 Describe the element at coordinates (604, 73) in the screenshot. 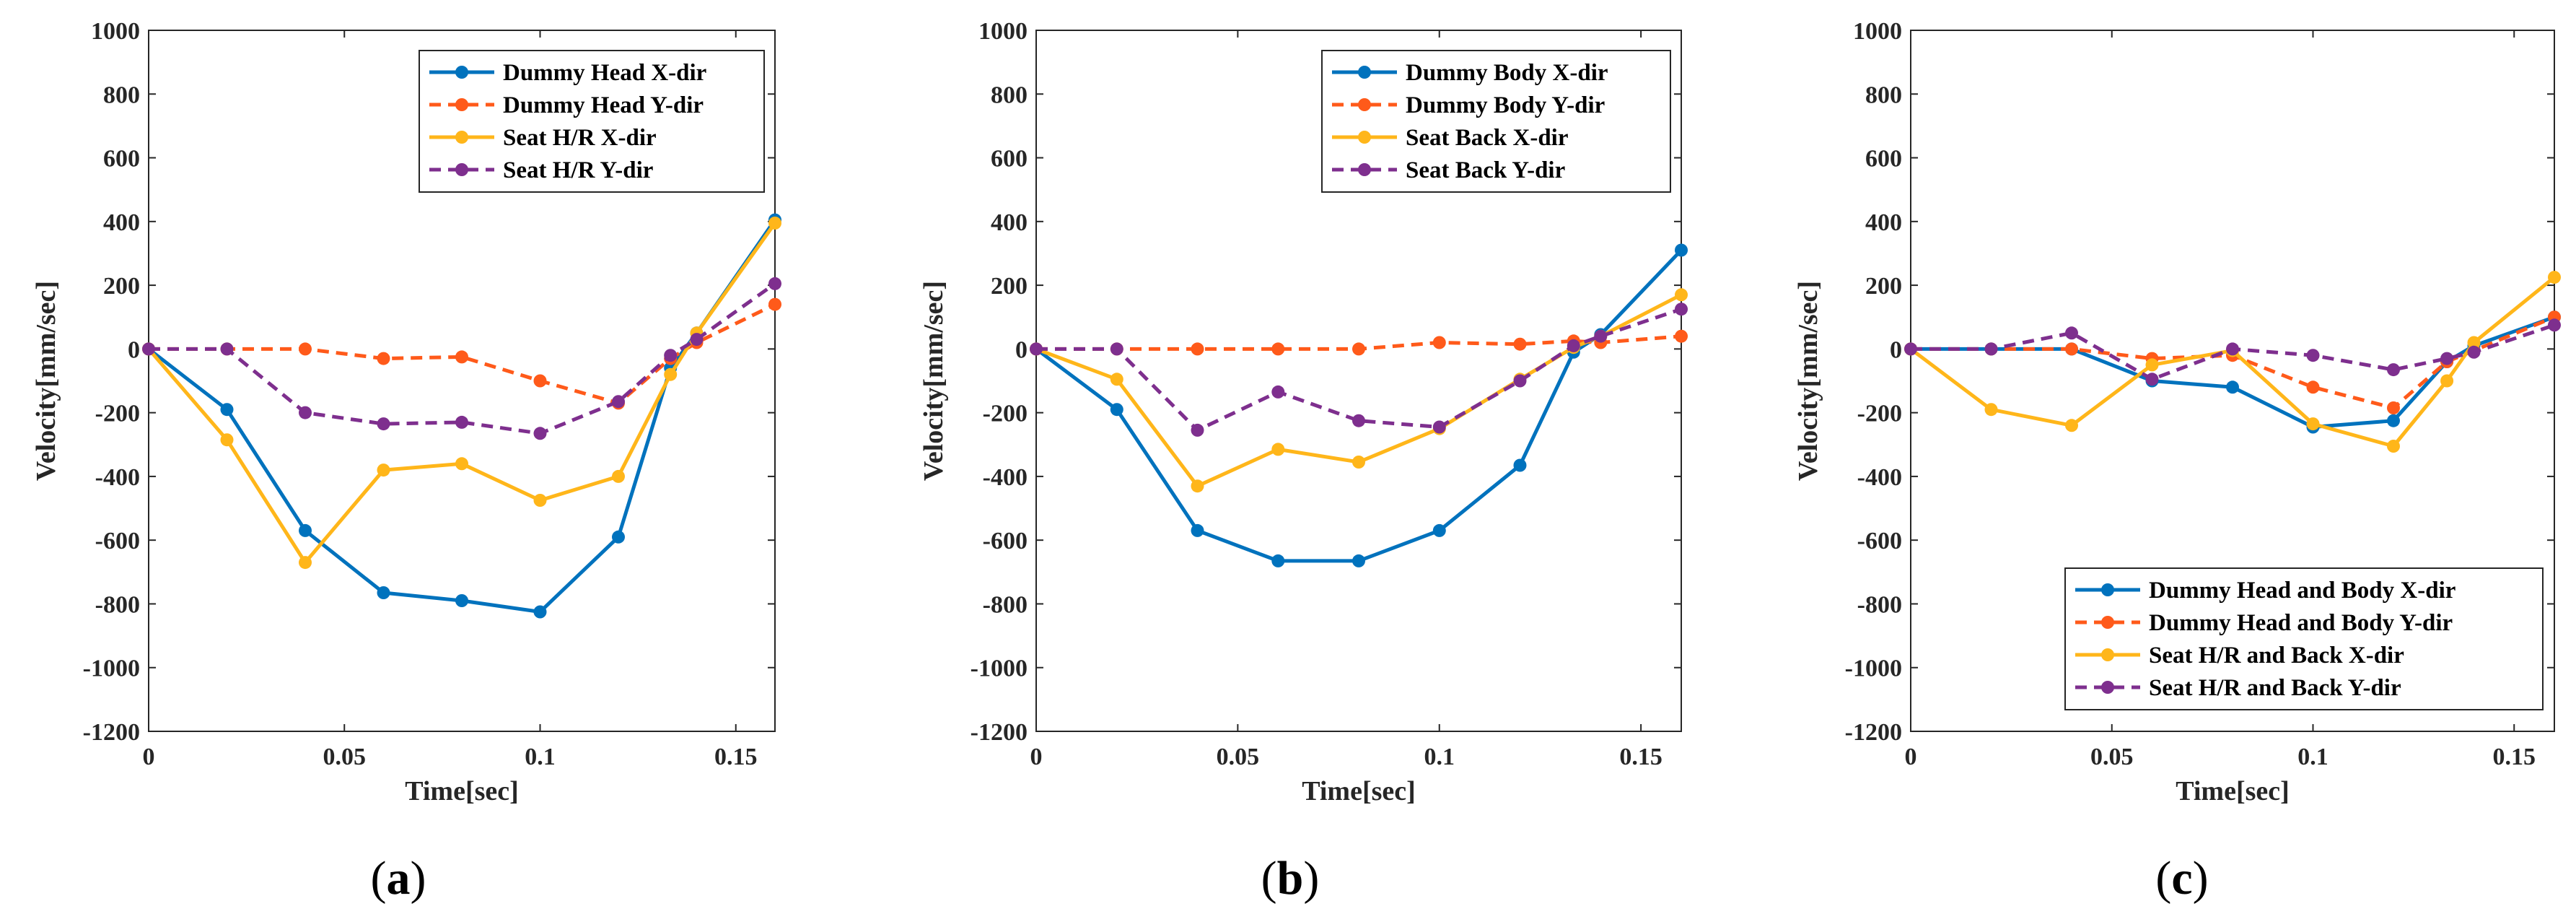

I see `legend-label: Dummy Head X-dir` at that location.